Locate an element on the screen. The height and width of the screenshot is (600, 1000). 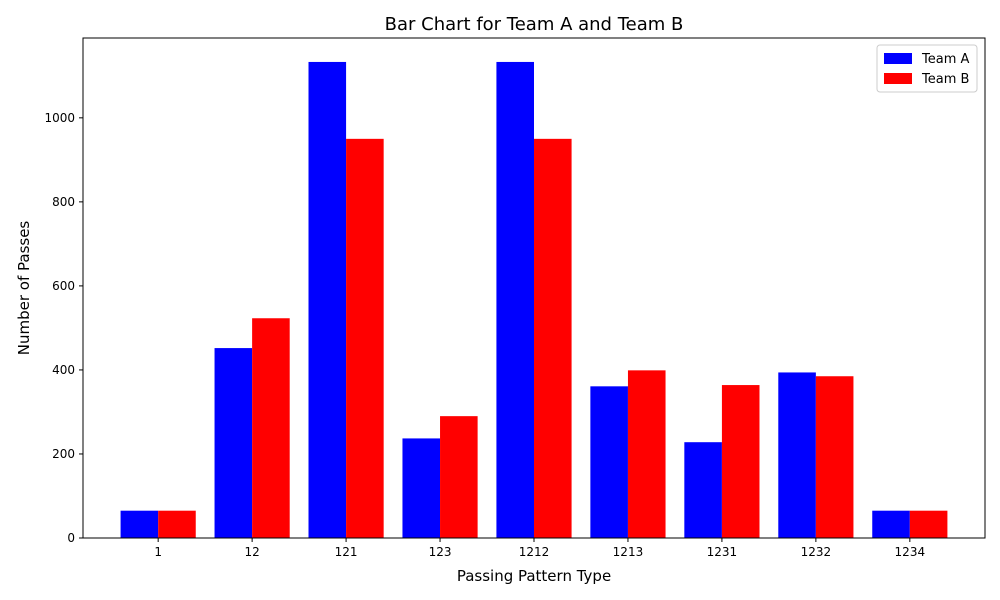
legend-label-team-a: Team A is located at coordinates (945, 59).